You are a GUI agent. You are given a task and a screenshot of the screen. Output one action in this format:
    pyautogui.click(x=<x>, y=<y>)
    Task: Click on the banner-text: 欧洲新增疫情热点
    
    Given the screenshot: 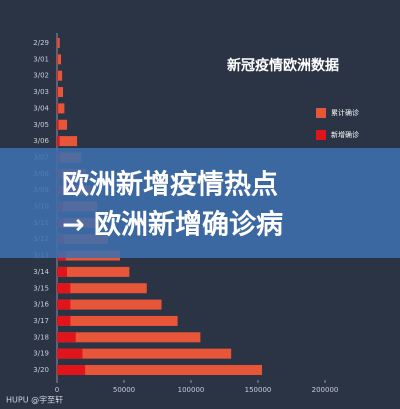 What is the action you would take?
    pyautogui.click(x=170, y=185)
    